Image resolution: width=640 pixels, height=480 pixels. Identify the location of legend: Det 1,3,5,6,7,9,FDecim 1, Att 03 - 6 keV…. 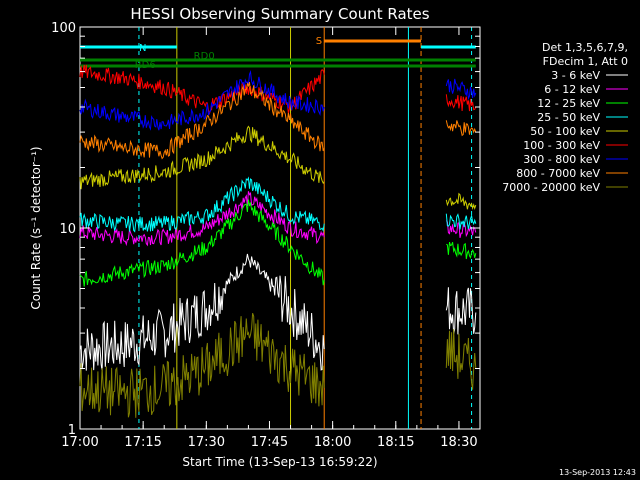
(565, 117).